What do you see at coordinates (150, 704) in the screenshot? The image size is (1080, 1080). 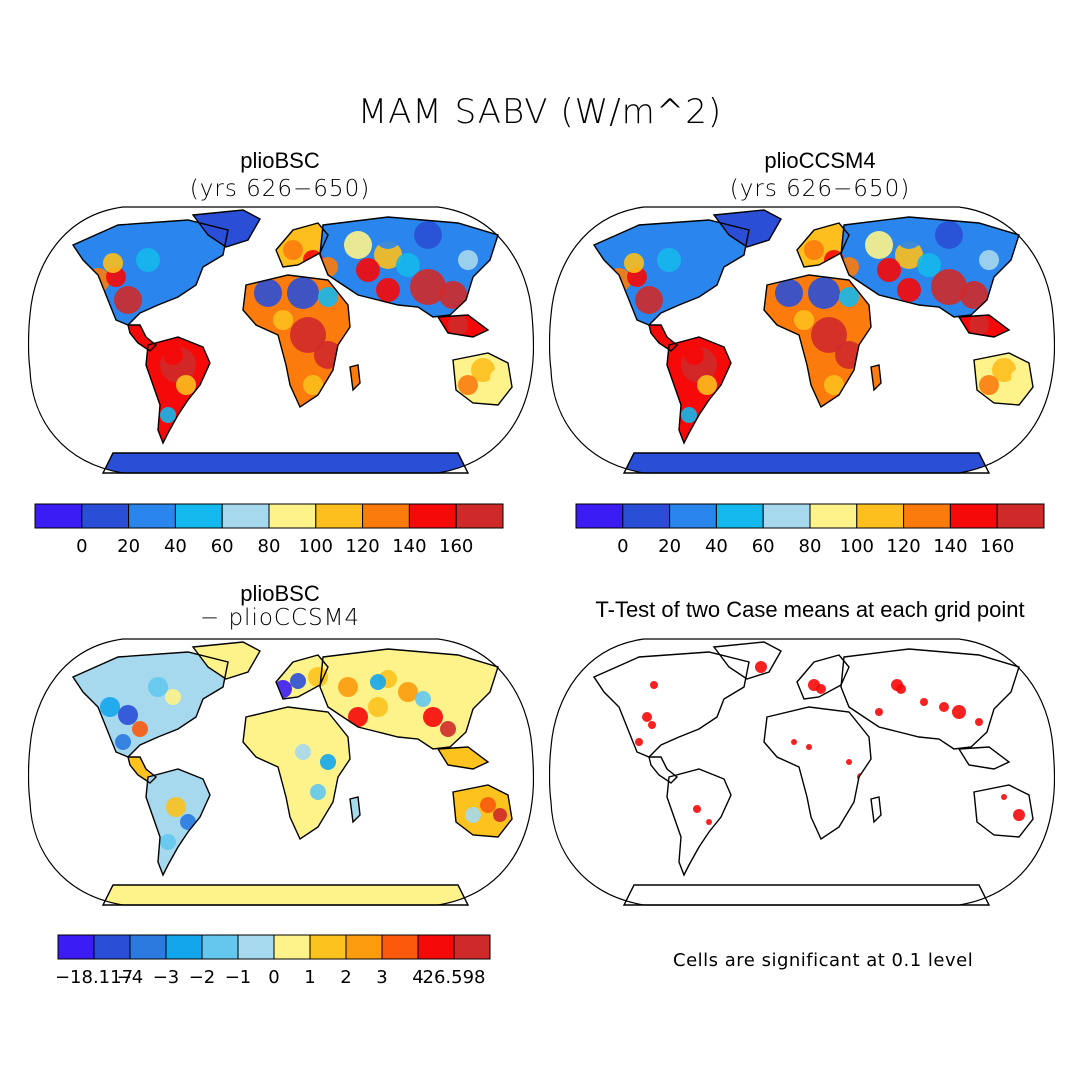 I see `region-north-america` at bounding box center [150, 704].